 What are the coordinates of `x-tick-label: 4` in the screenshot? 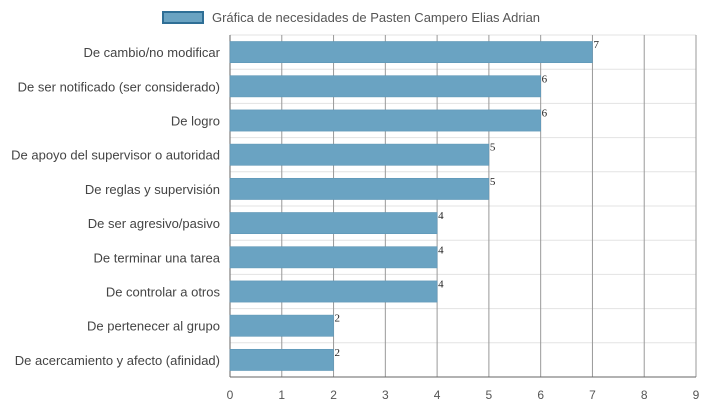 It's located at (437, 395).